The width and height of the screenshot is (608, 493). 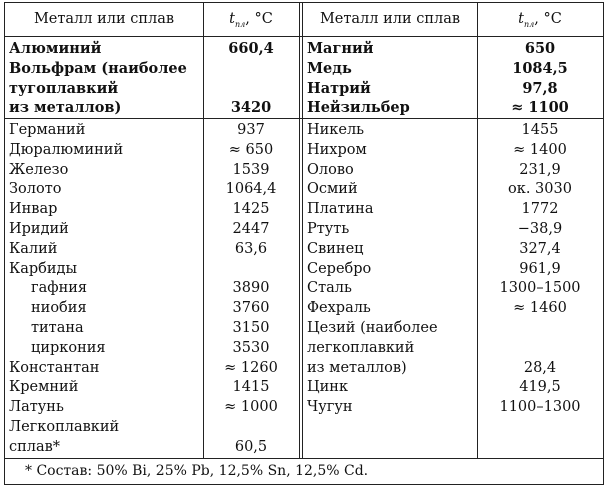 What do you see at coordinates (453, 349) in the screenshot?
I see `table-row: легкоплавкий` at bounding box center [453, 349].